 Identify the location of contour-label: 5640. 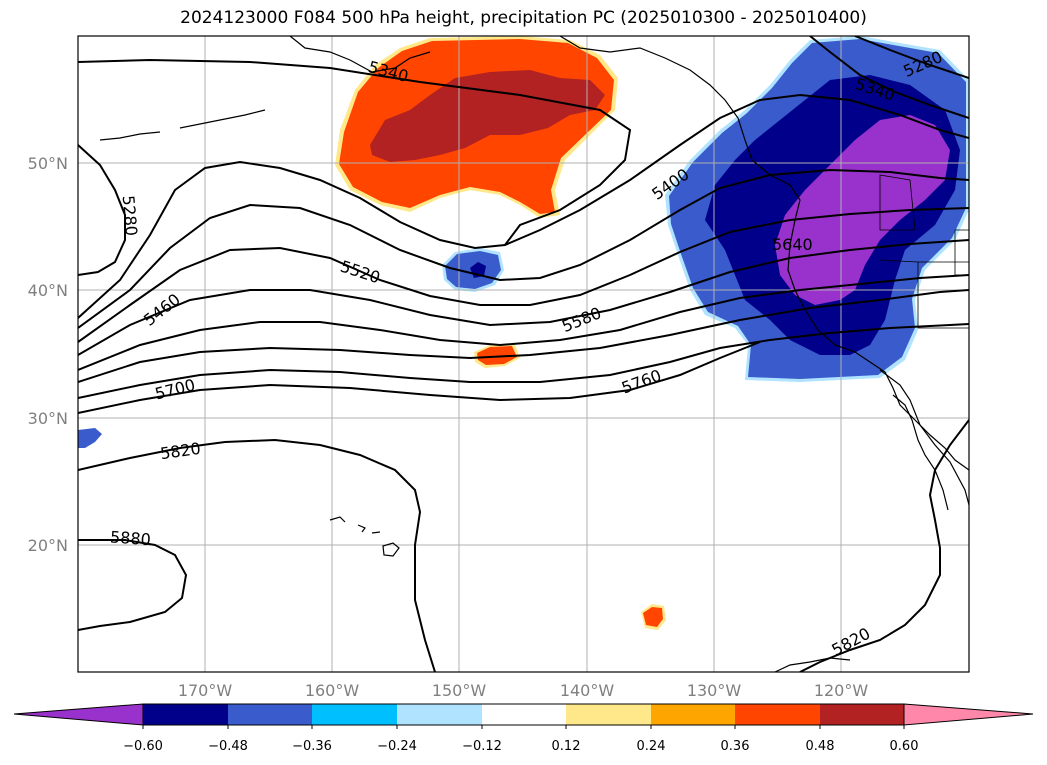
(792, 244).